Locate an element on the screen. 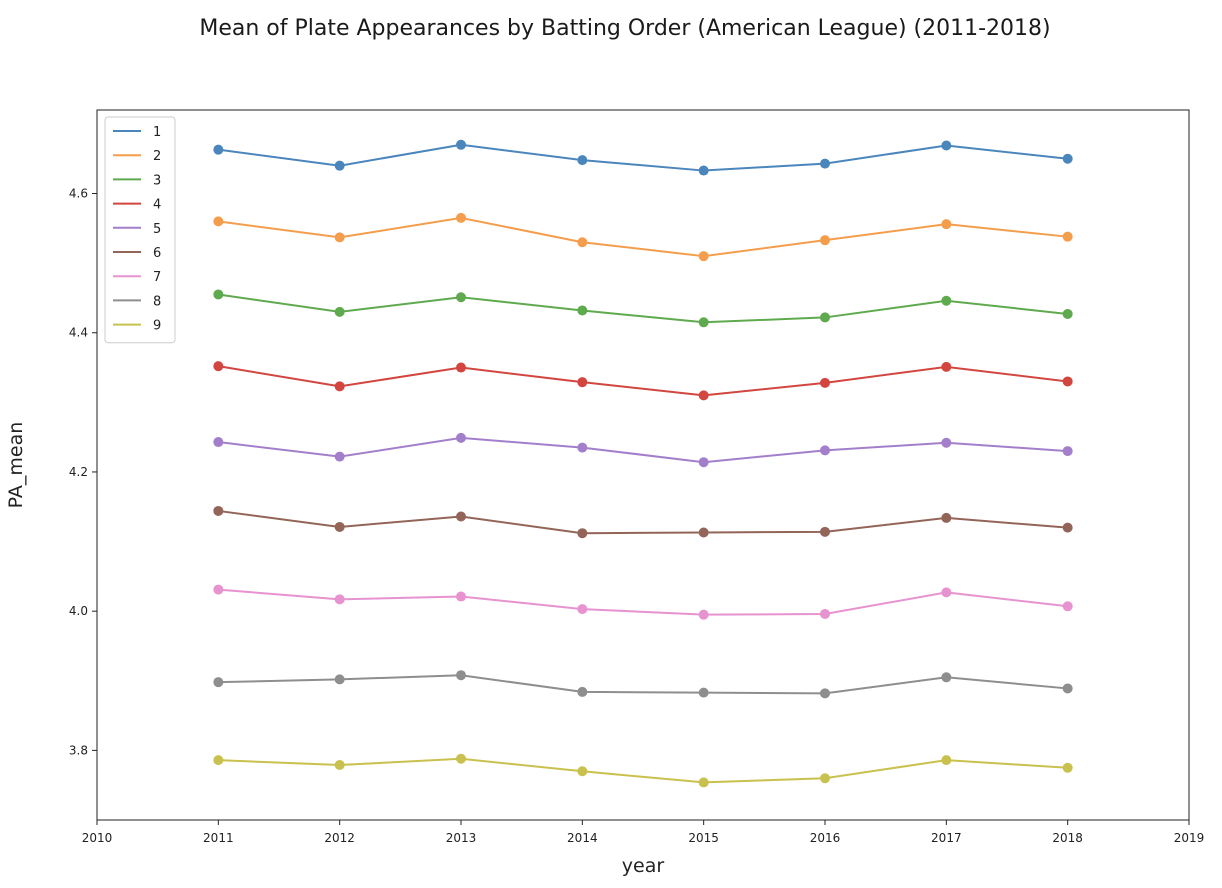 The width and height of the screenshot is (1222, 888). legend-label: 9 is located at coordinates (157, 326).